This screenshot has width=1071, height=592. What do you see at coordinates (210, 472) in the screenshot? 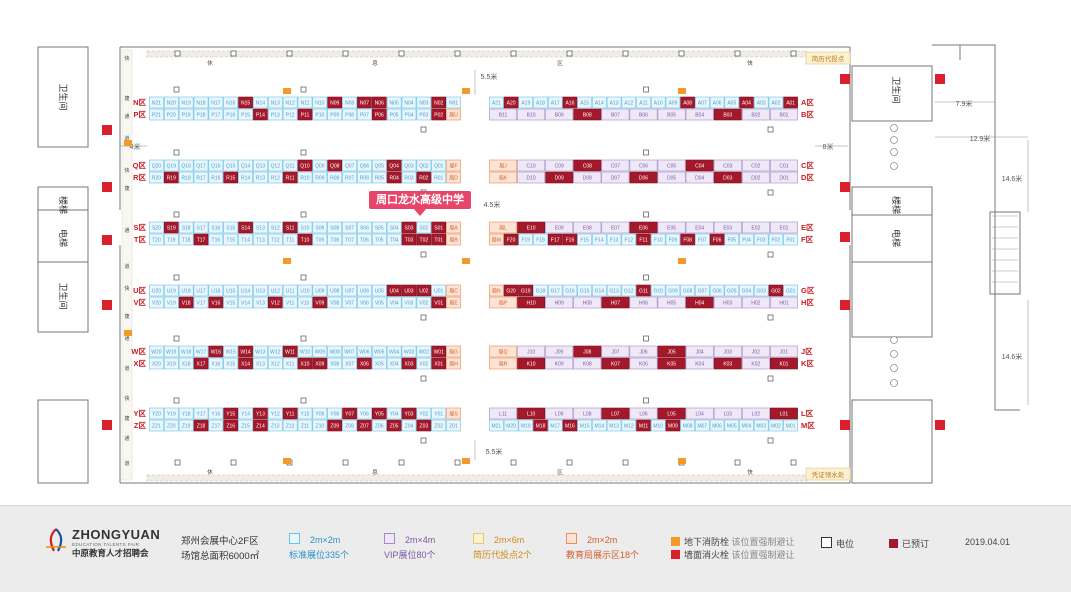
I see `gutter-label: 休` at bounding box center [210, 472].